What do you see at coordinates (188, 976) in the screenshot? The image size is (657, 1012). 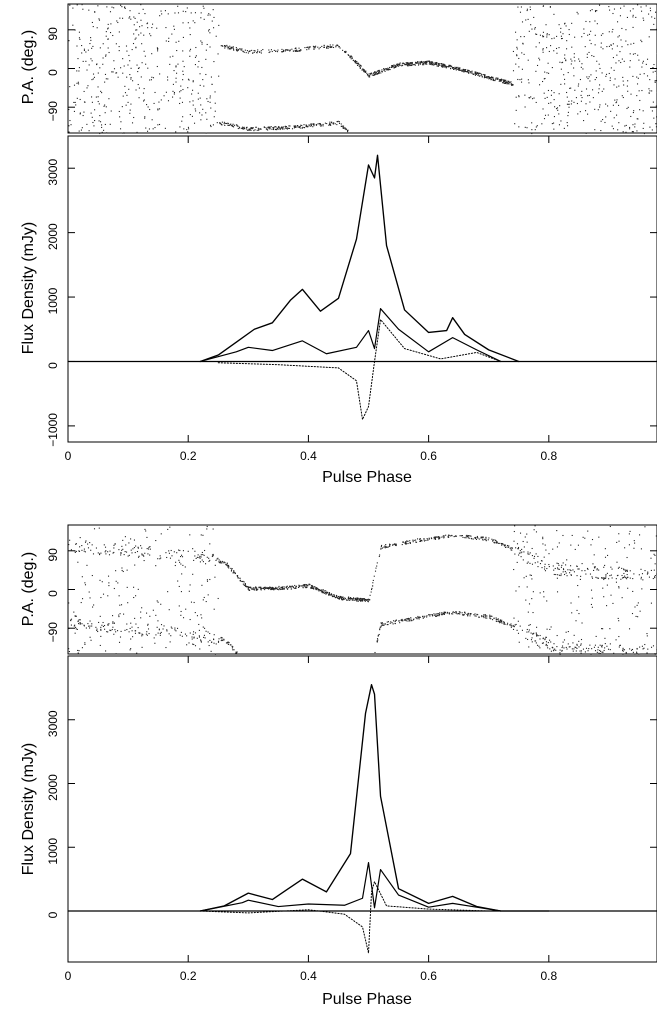 I see `x-tick-label-1: 0.2` at bounding box center [188, 976].